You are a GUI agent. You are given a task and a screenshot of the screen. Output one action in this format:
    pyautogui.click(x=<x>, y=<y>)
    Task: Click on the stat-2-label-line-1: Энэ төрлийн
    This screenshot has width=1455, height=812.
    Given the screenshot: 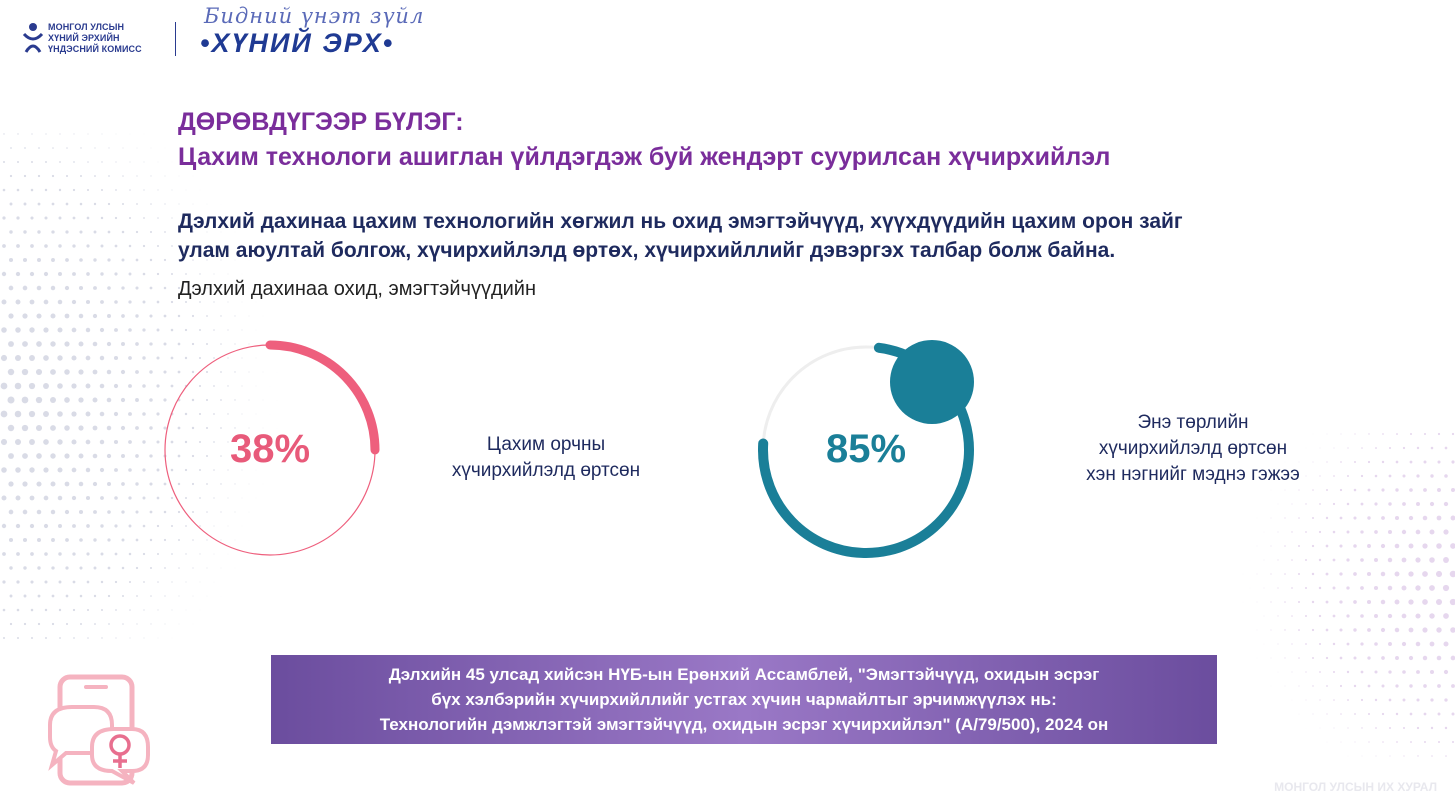 What is the action you would take?
    pyautogui.click(x=1193, y=422)
    